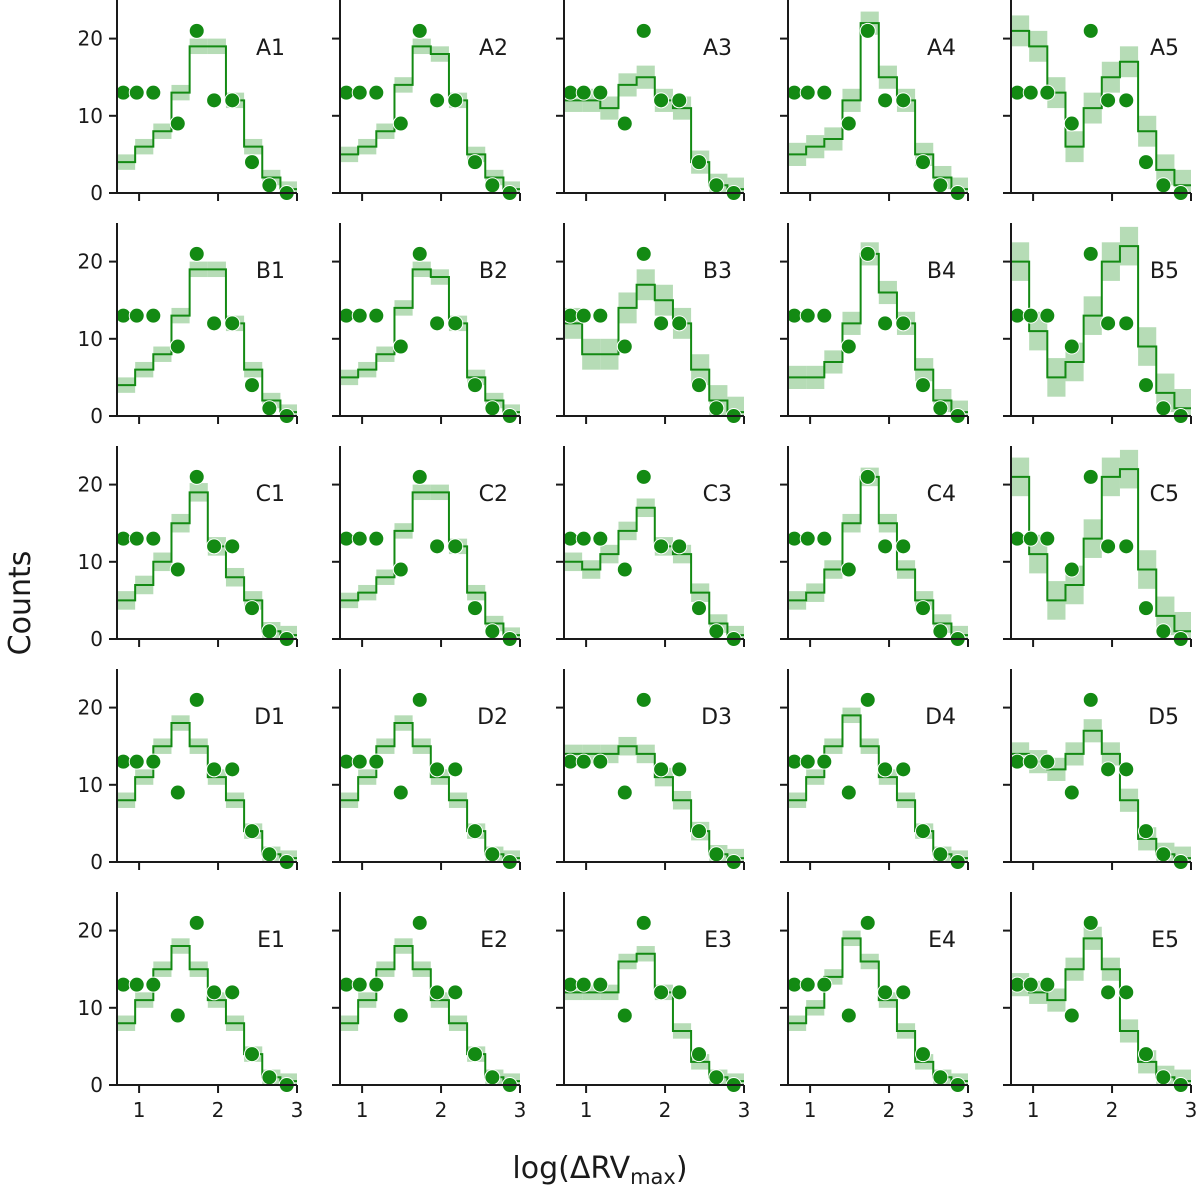 Image resolution: width=1200 pixels, height=1196 pixels. I want to click on panel-d2: D2, so click(426, 769).